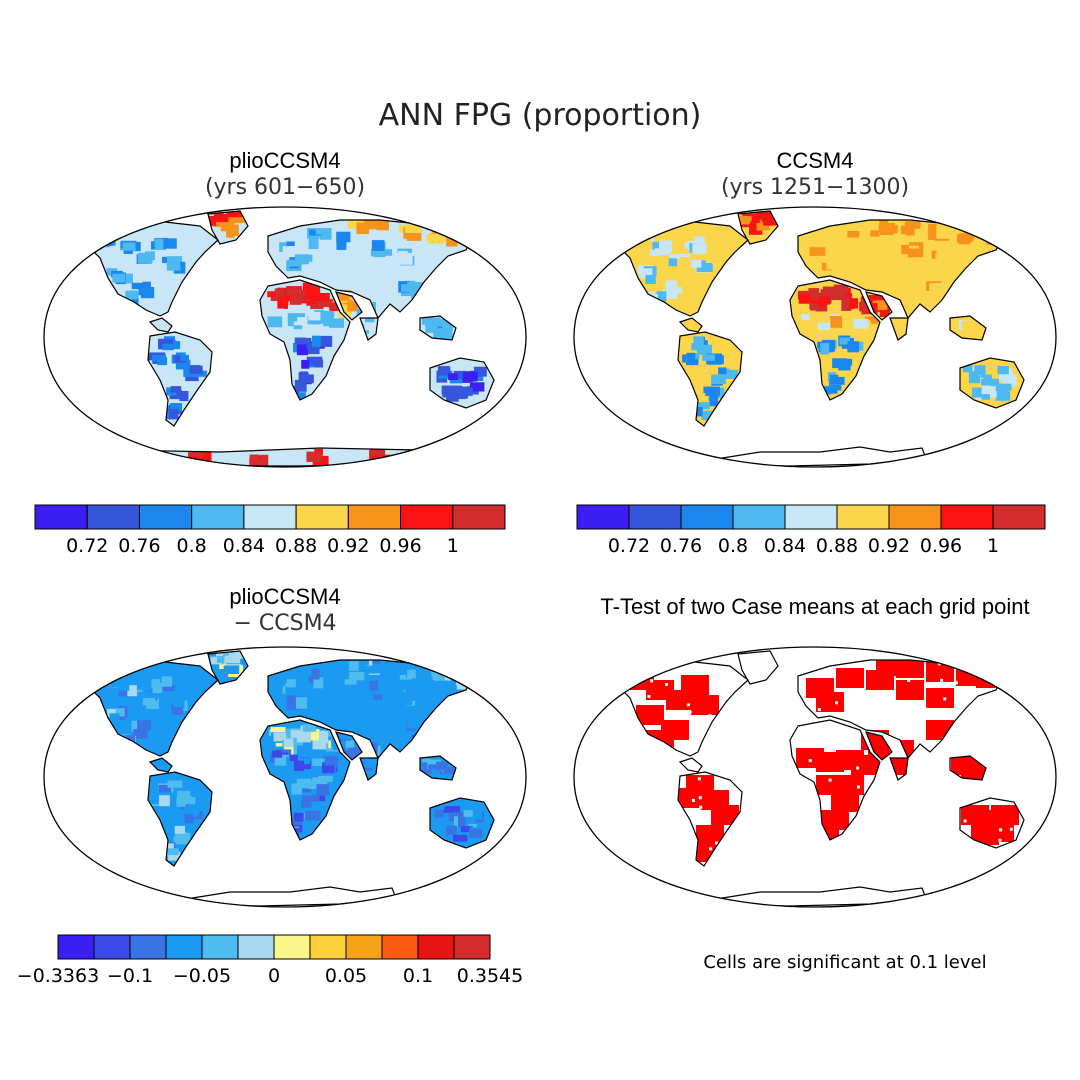 Image resolution: width=1080 pixels, height=1080 pixels. What do you see at coordinates (285, 187) in the screenshot?
I see `panel-subtitle: (yrs 601−650)` at bounding box center [285, 187].